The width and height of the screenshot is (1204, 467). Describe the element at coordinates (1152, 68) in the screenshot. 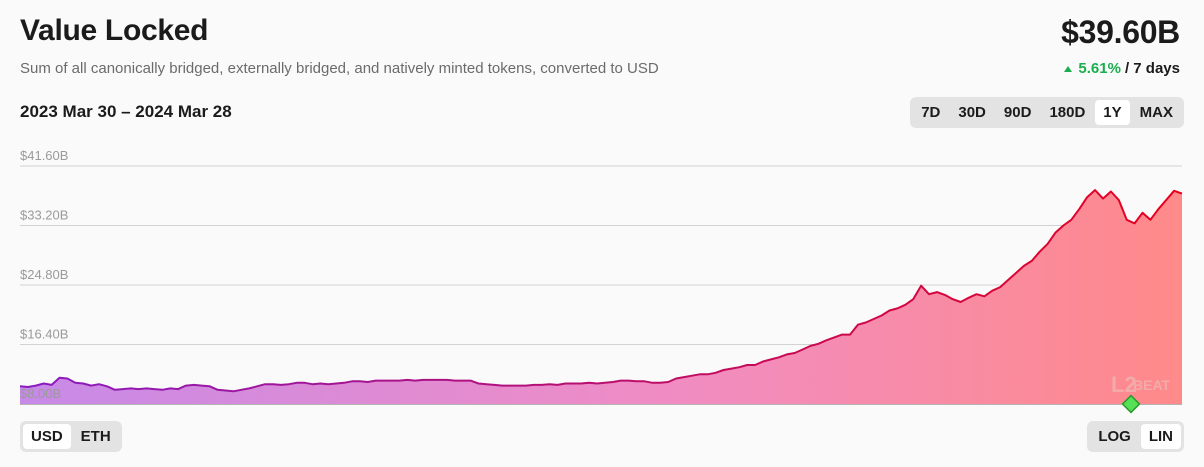

I see `change-period: / 7 days` at that location.